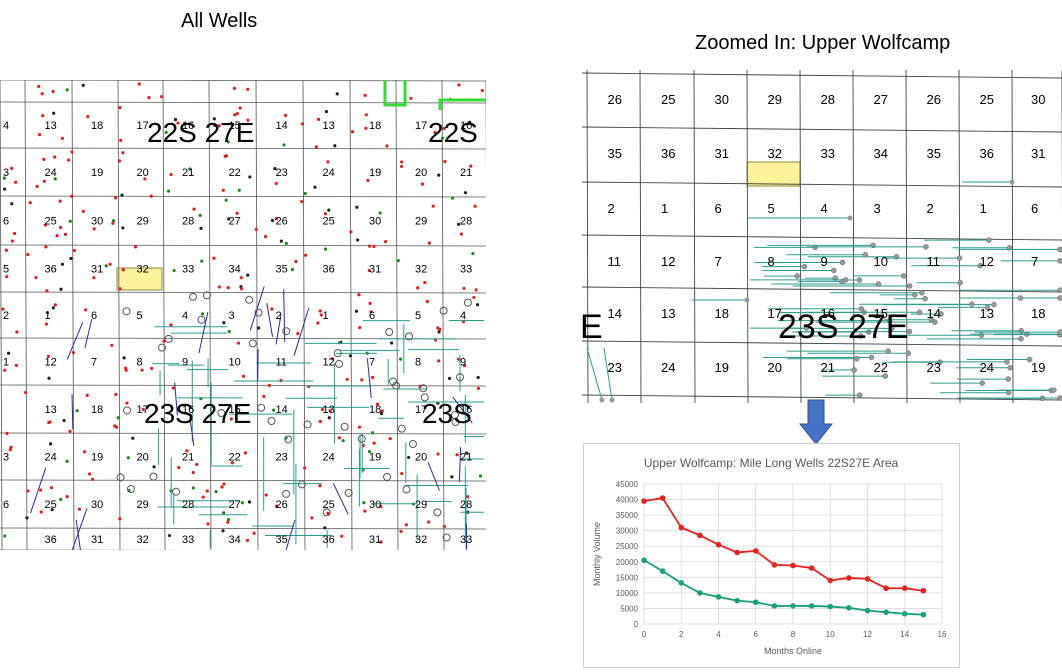 The width and height of the screenshot is (1062, 672). What do you see at coordinates (681, 634) in the screenshot?
I see `x-tick-label: 2` at bounding box center [681, 634].